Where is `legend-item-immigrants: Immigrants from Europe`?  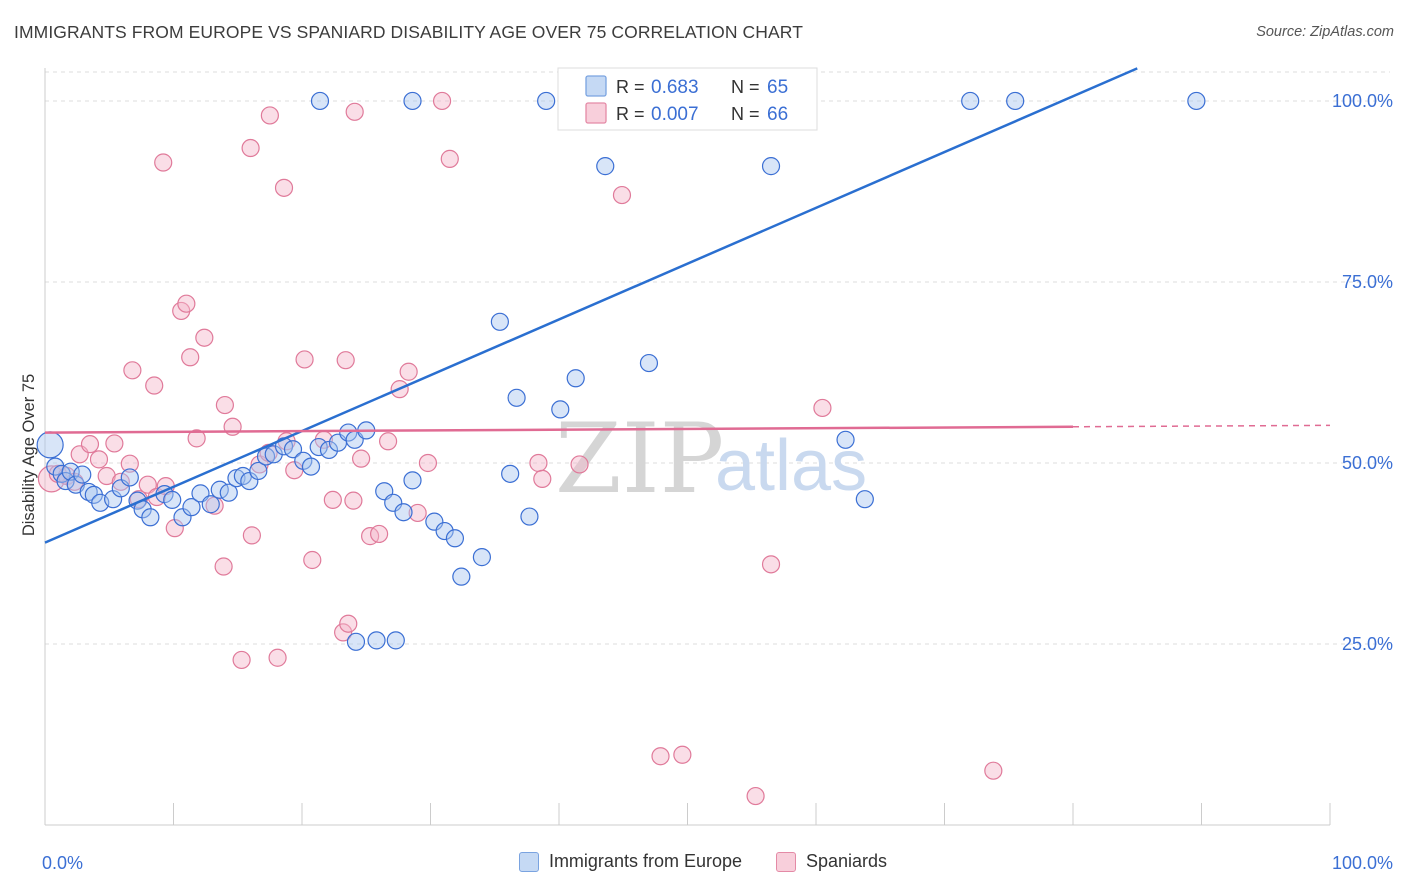
legend-item-immigrants: Immigrants from Europe is located at coordinates (630, 861).